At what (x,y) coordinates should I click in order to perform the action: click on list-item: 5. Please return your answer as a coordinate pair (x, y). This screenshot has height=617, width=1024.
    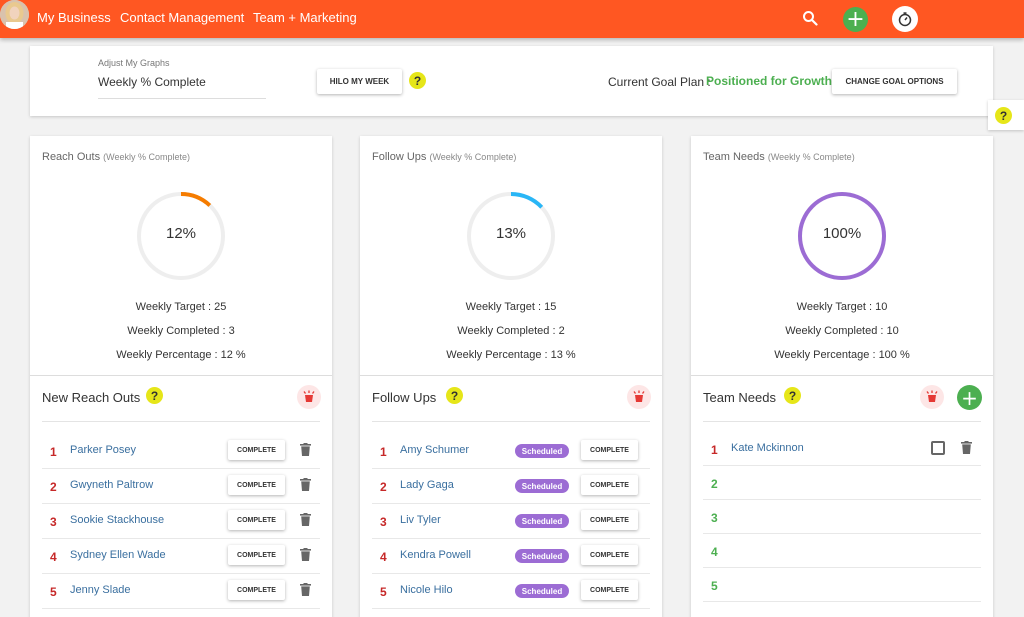
    Looking at the image, I should click on (842, 585).